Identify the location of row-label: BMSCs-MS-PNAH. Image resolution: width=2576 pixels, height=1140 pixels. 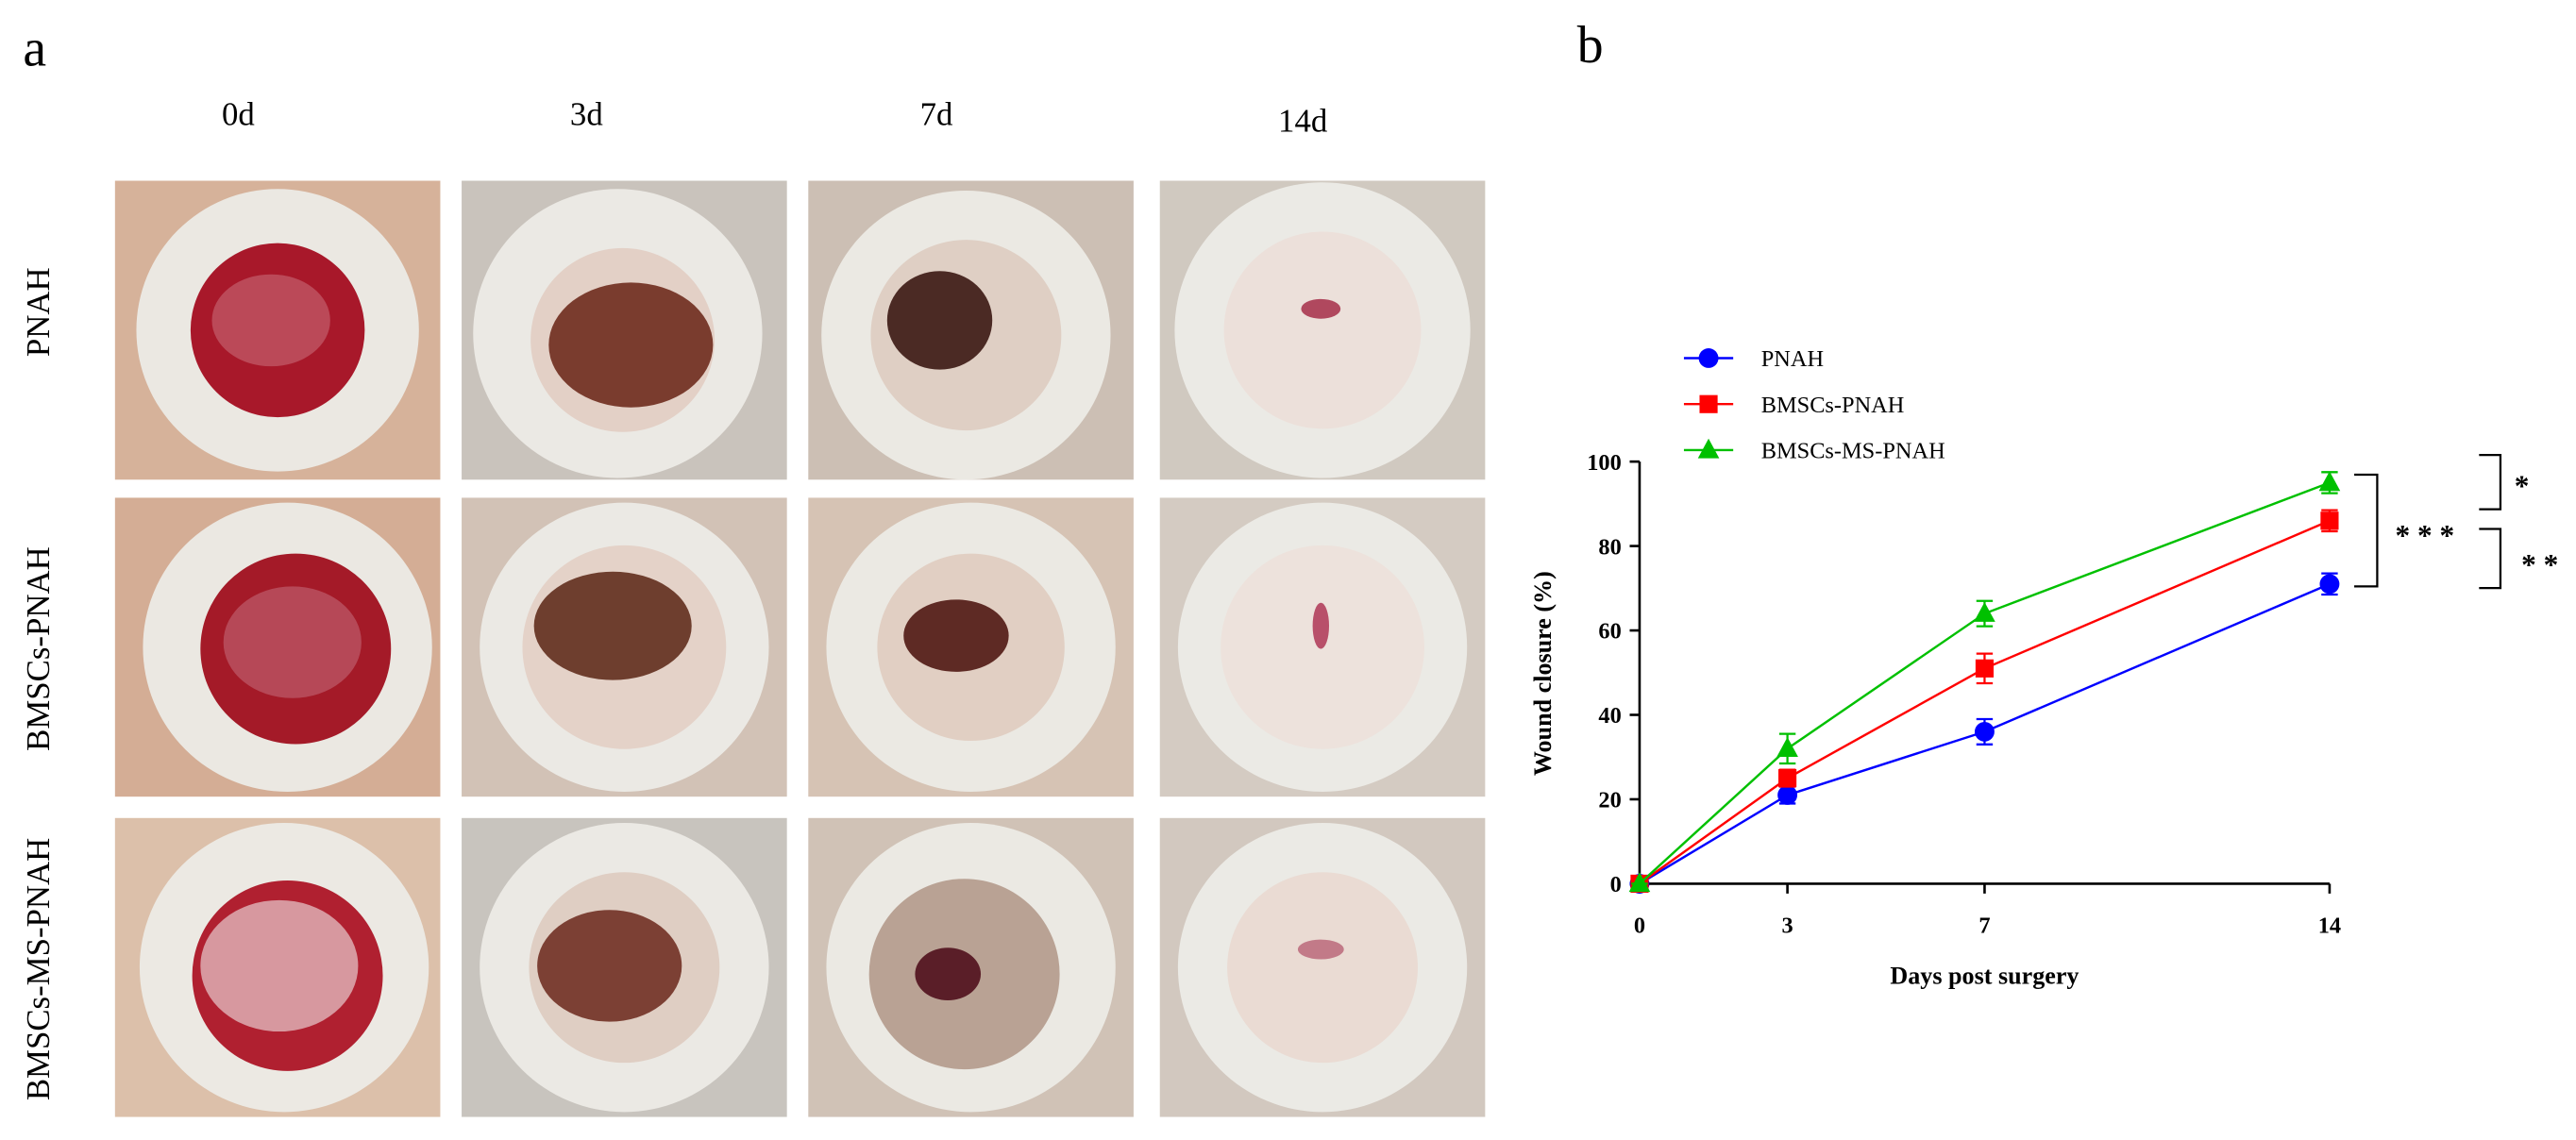
(38, 969).